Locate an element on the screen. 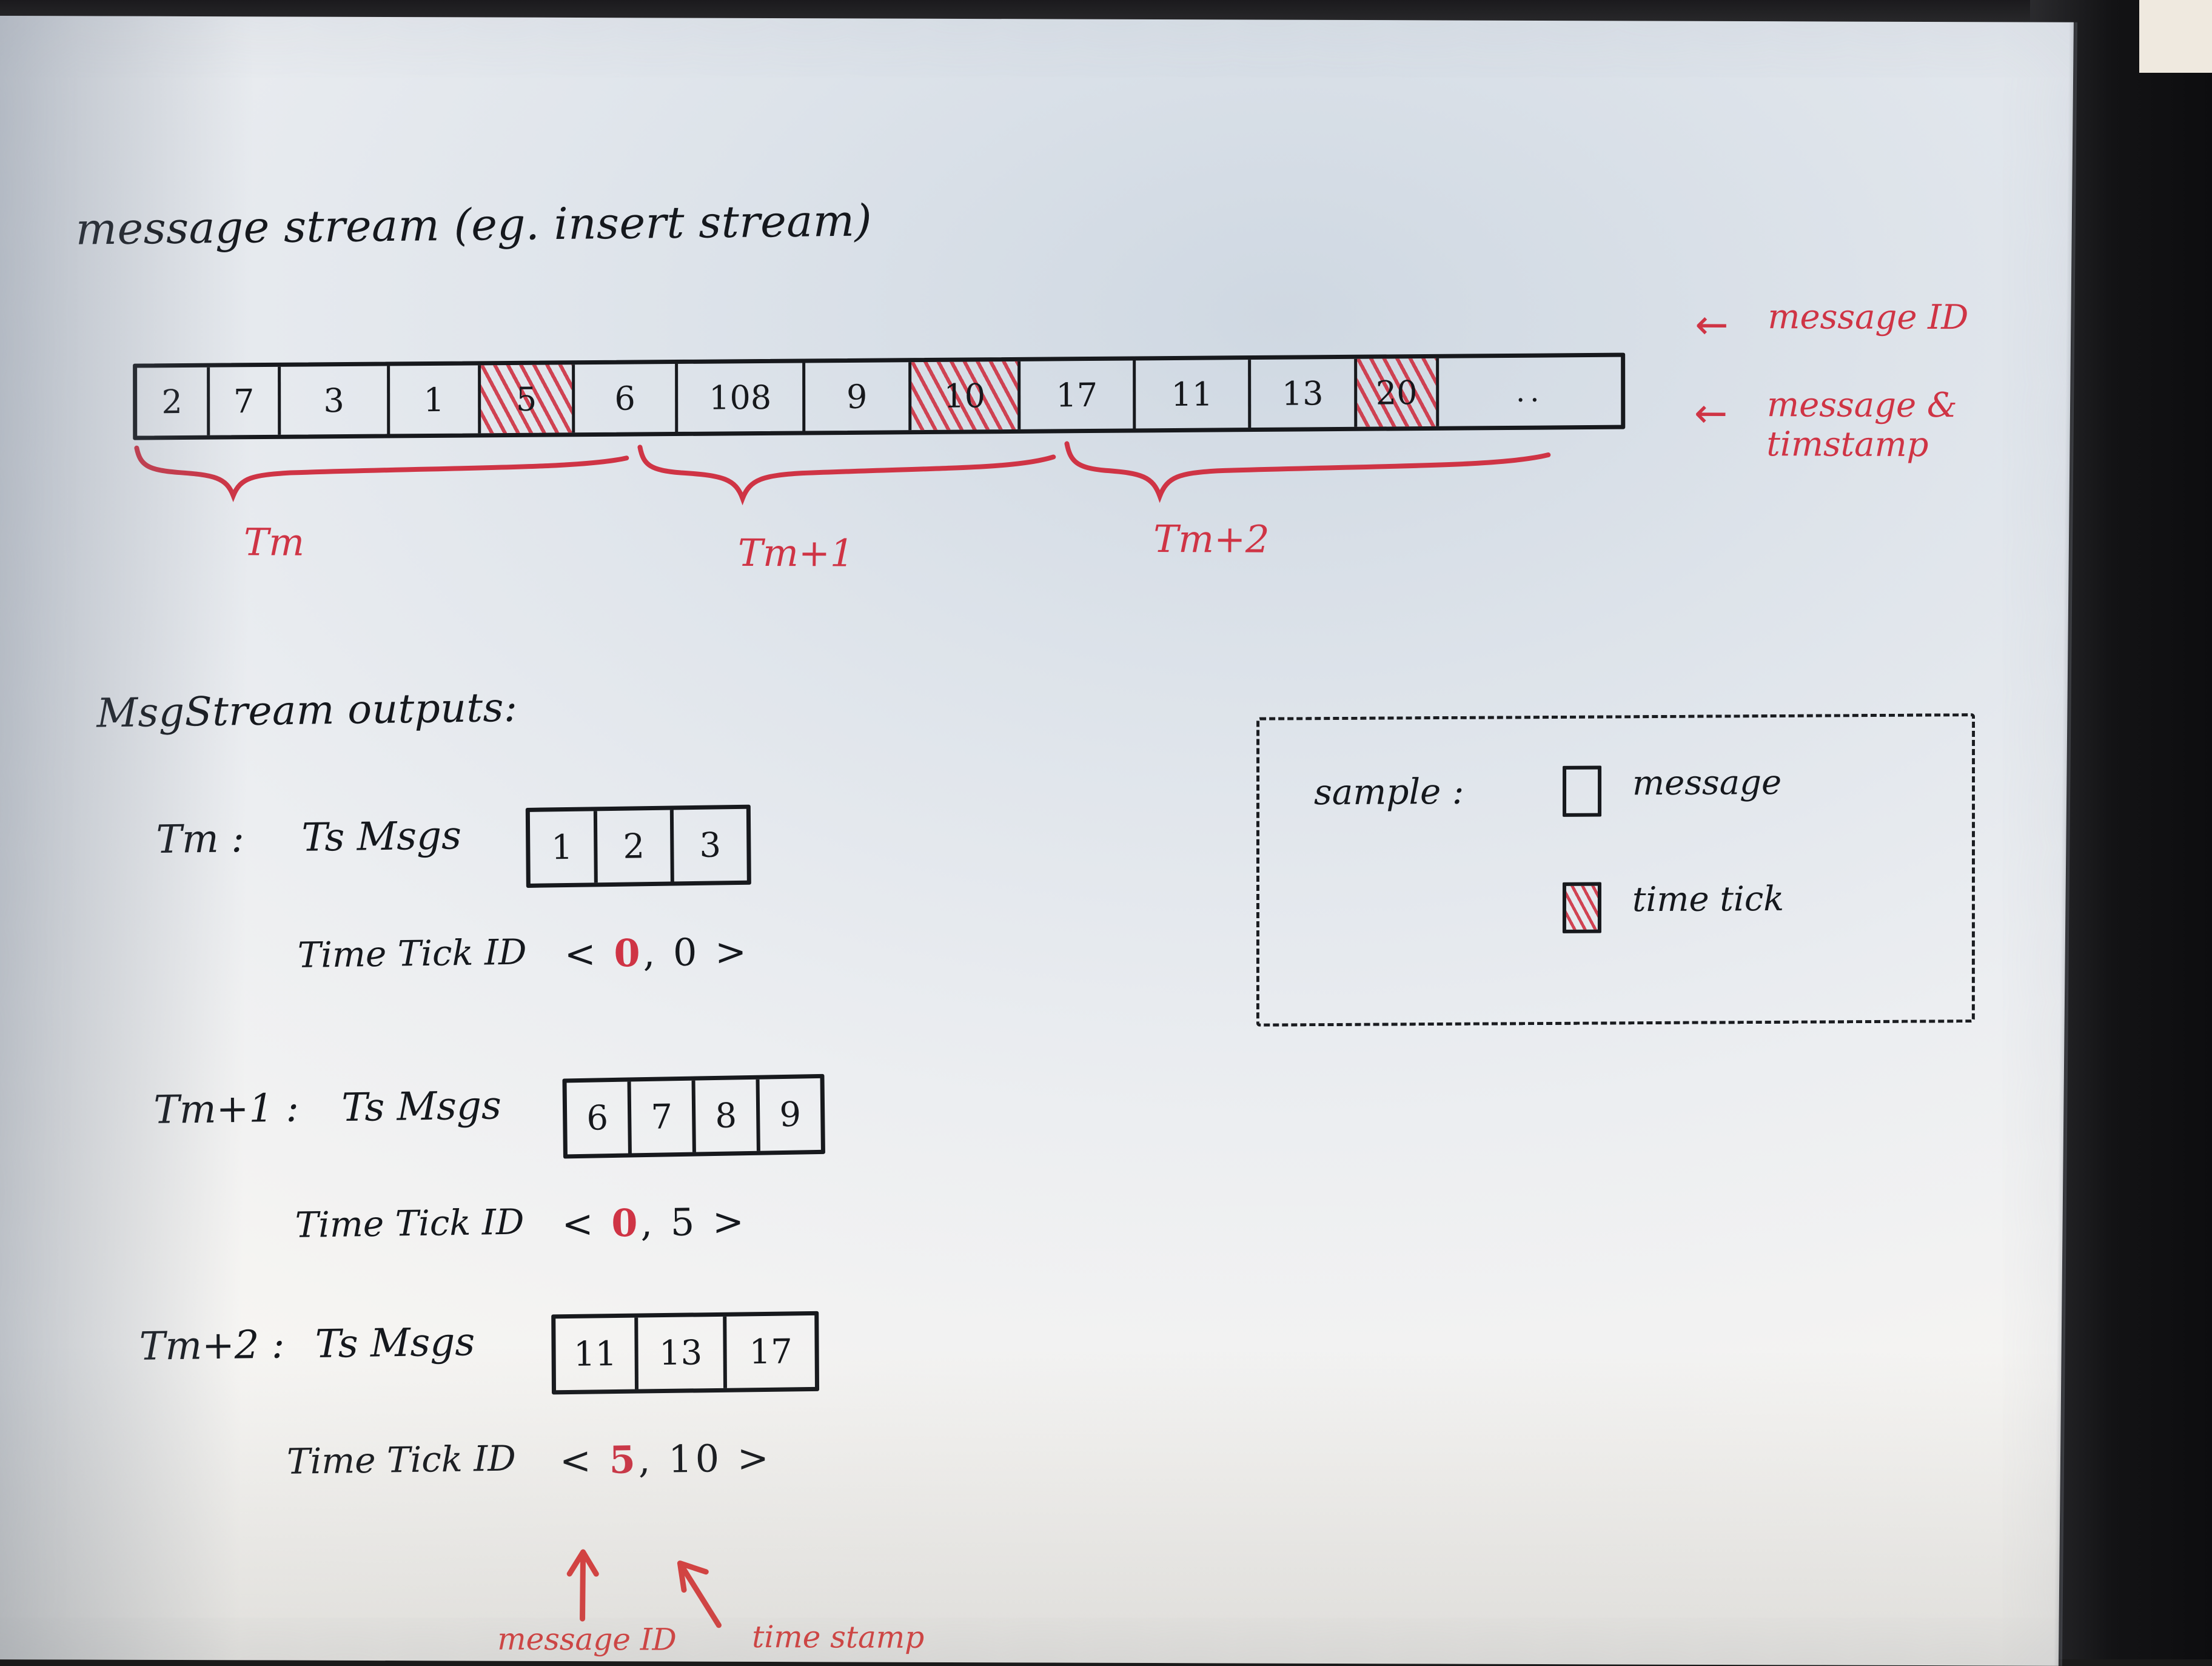 The image size is (2212, 1666). stream-cell-value: 11 is located at coordinates (1192, 395).